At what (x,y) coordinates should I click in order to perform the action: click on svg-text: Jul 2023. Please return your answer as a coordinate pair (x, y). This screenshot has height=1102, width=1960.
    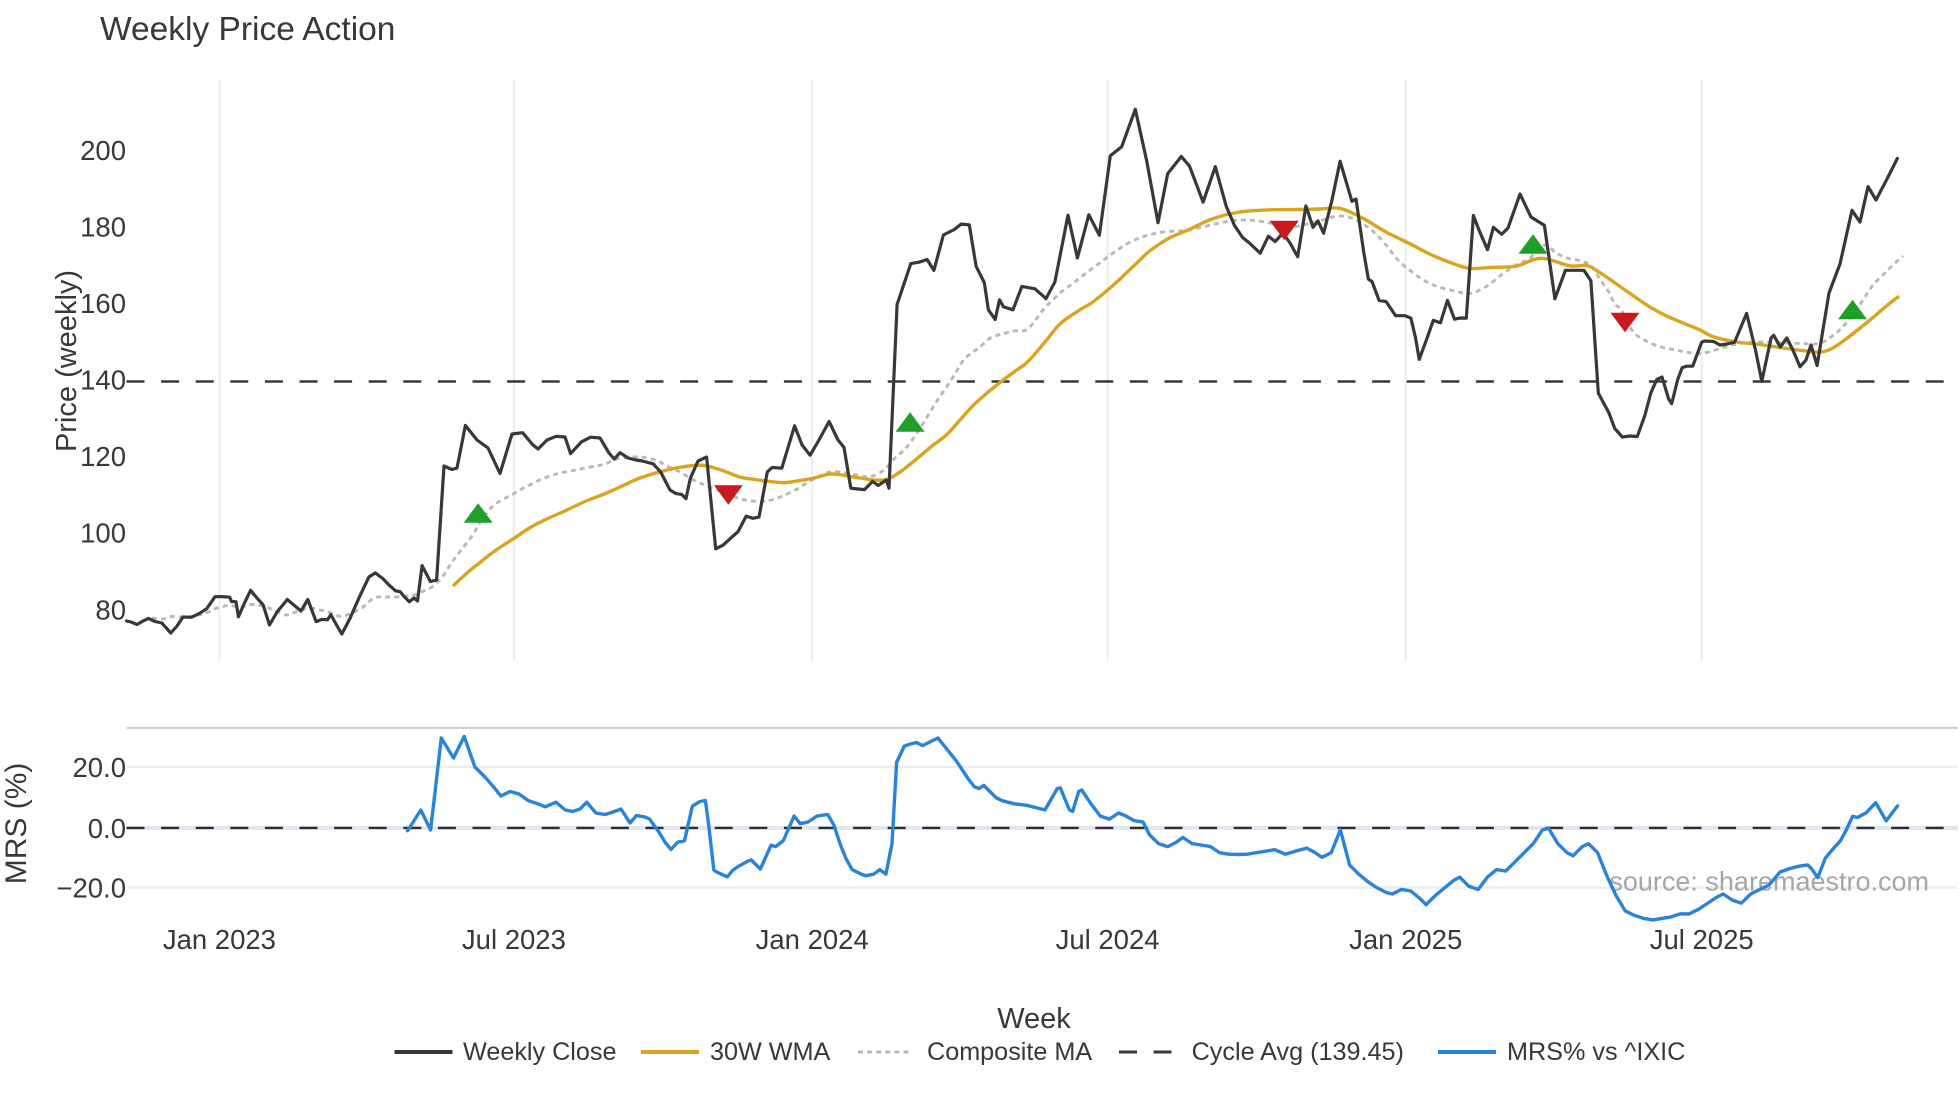
    Looking at the image, I should click on (514, 939).